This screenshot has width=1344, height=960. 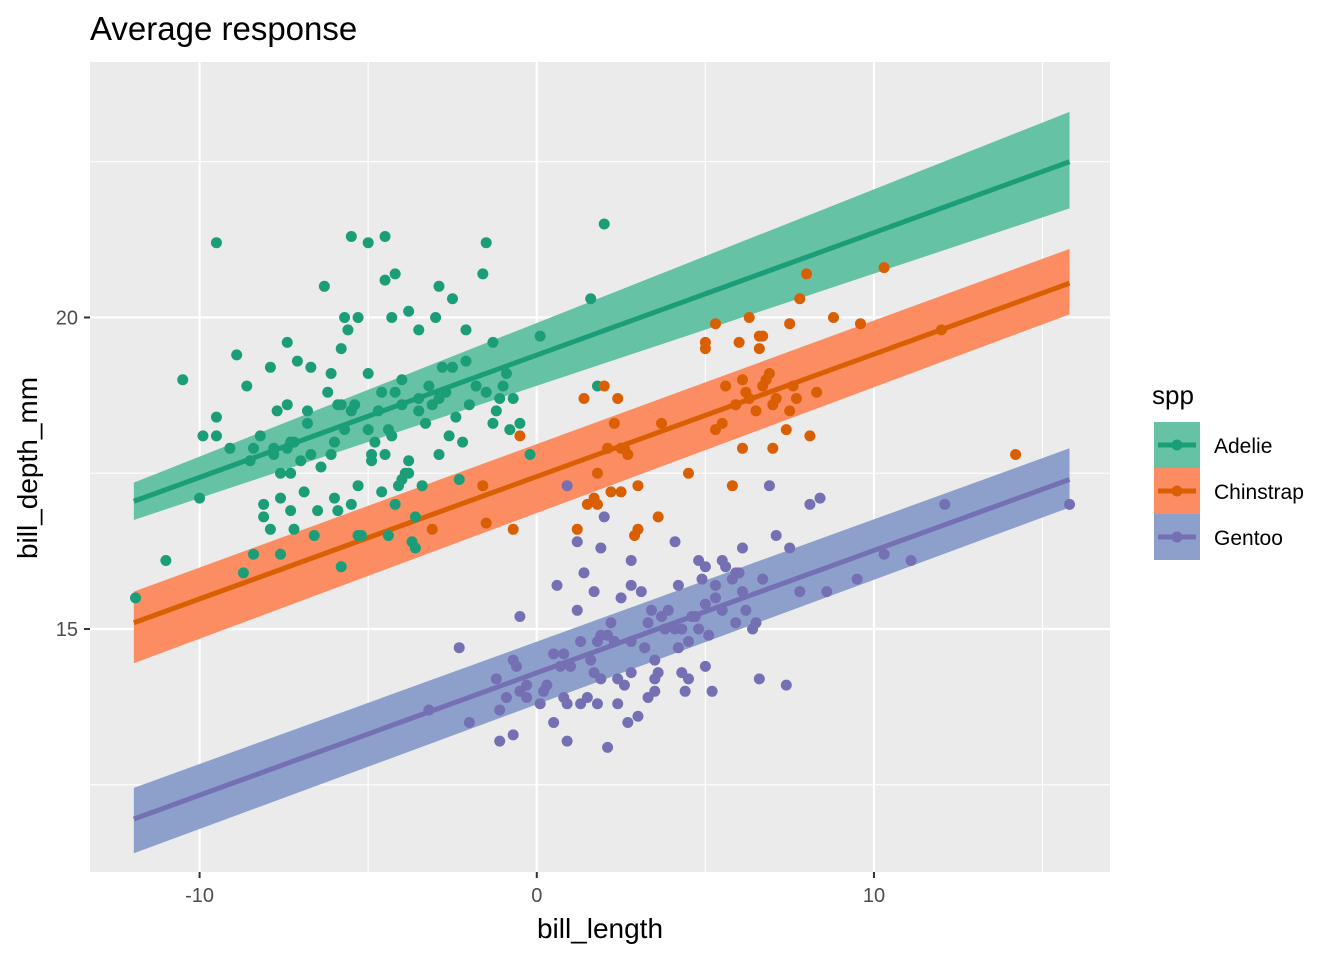 I want to click on legend-key-point-gentoo, so click(x=1177, y=537).